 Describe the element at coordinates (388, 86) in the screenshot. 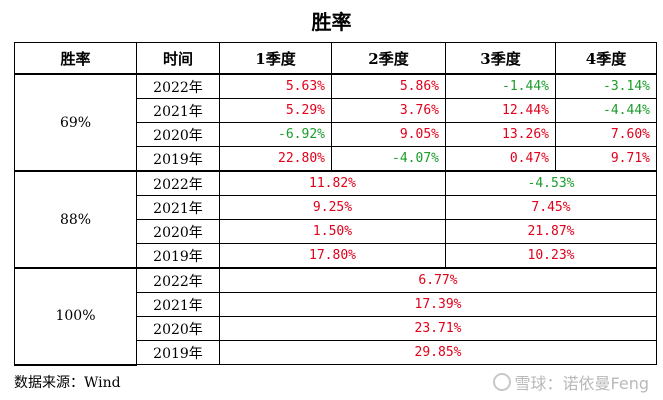

I see `value-cell: 5.86%` at that location.